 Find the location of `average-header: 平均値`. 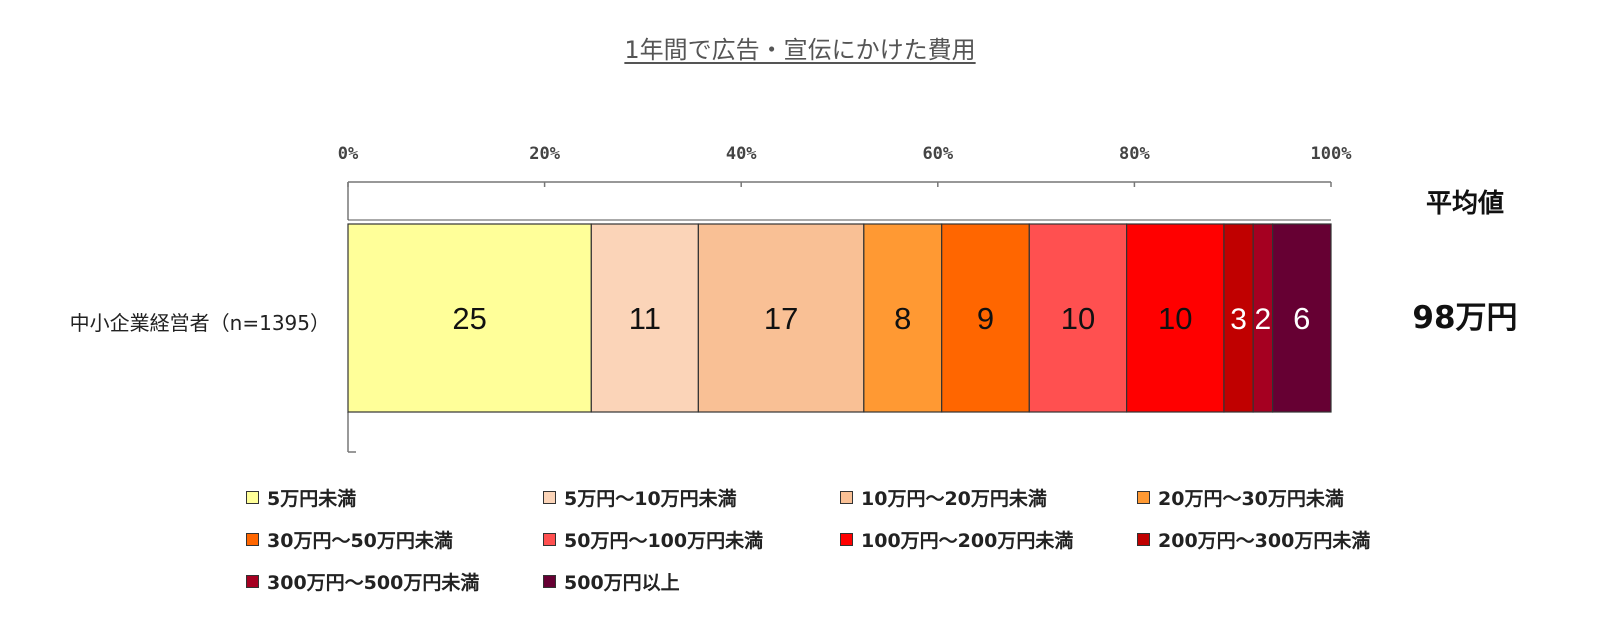

average-header: 平均値 is located at coordinates (1465, 204).